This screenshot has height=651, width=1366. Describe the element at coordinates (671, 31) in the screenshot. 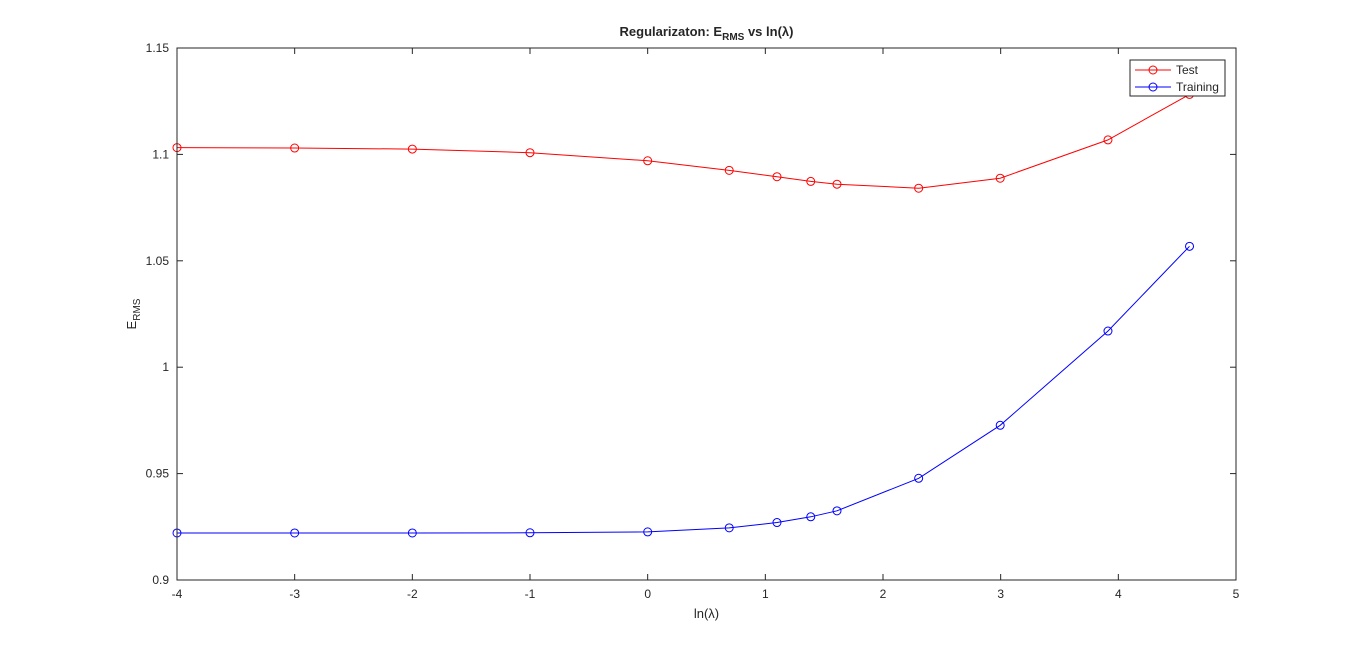

I see `title-main: Regularizaton: E` at that location.